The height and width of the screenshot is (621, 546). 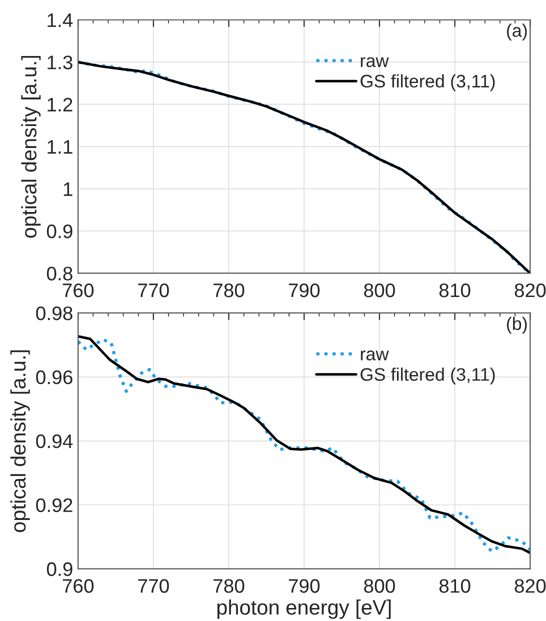 I want to click on x-axis-title: photon energy [eV], so click(x=304, y=609).